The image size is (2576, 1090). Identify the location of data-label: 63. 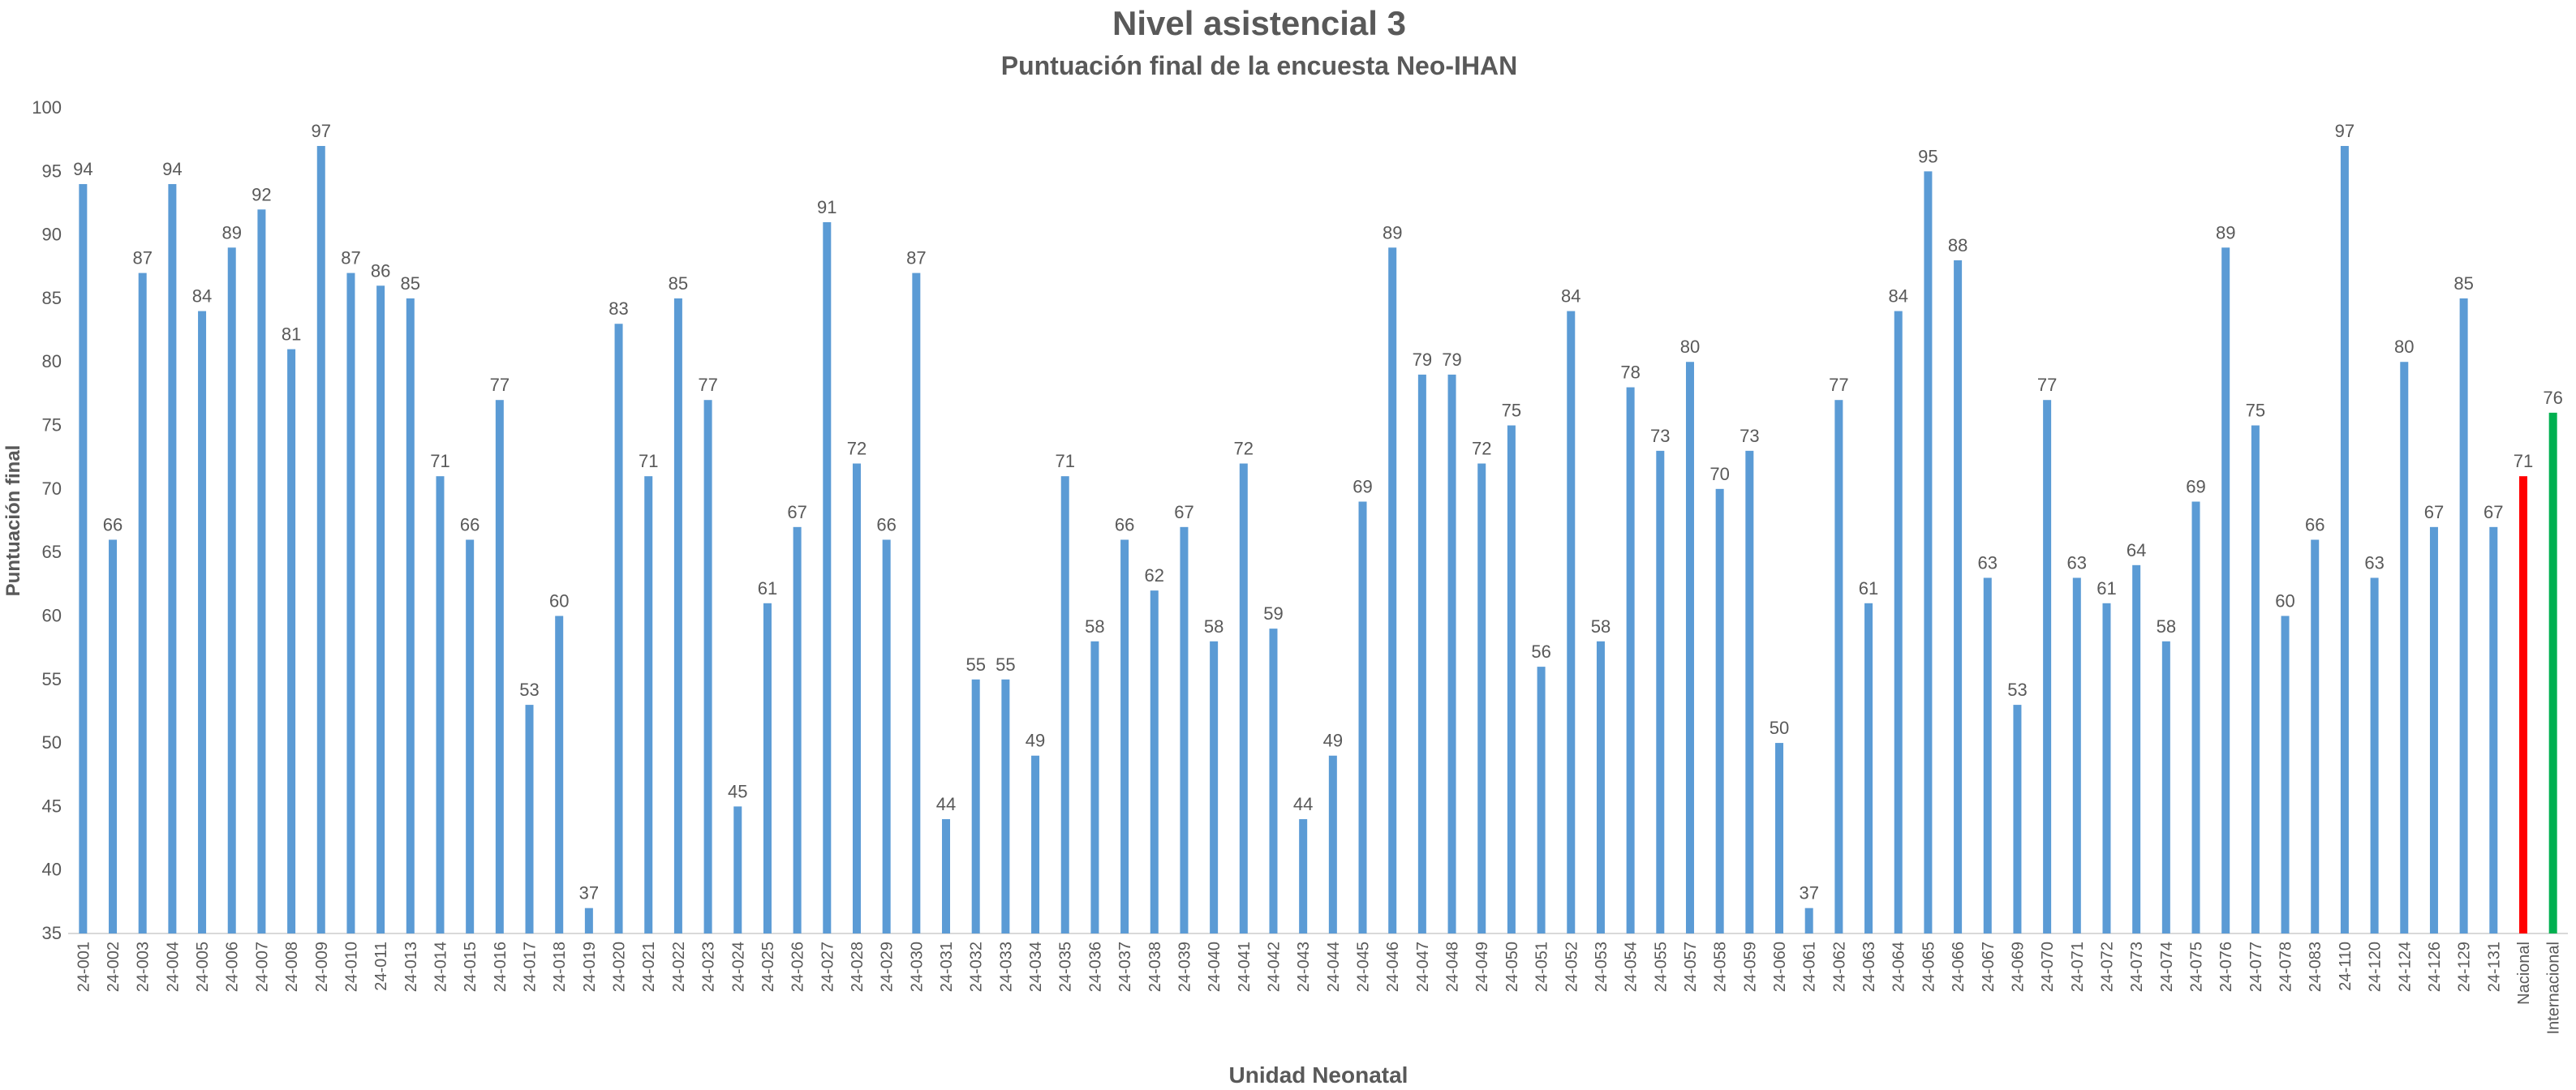
(2077, 562).